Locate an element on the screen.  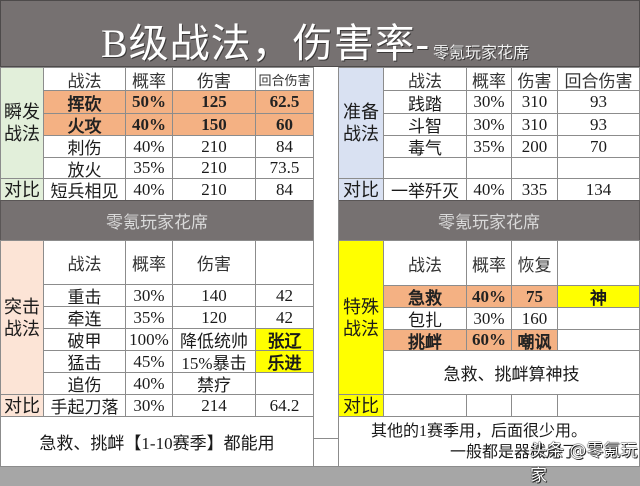
assault-row-5-damage: 禁疗 is located at coordinates (214, 383).